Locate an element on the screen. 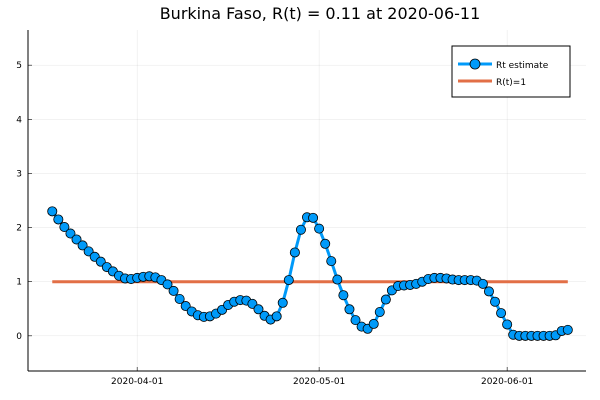 The width and height of the screenshot is (600, 400). x-tick-label: 2020-05-01 is located at coordinates (319, 382).